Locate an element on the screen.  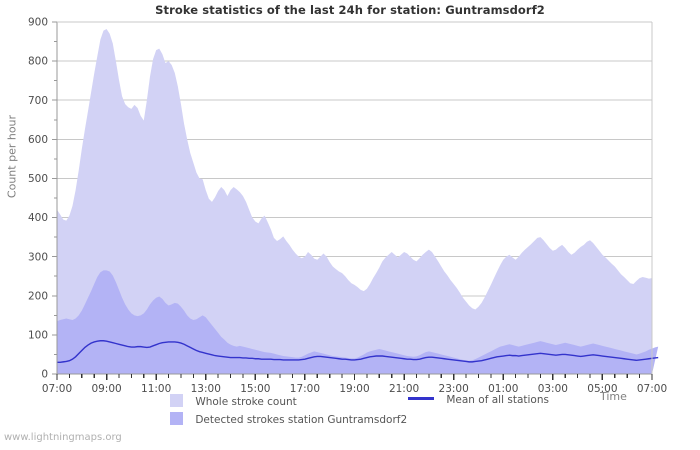
legend-line-mean-of-all-stations is located at coordinates (421, 398).